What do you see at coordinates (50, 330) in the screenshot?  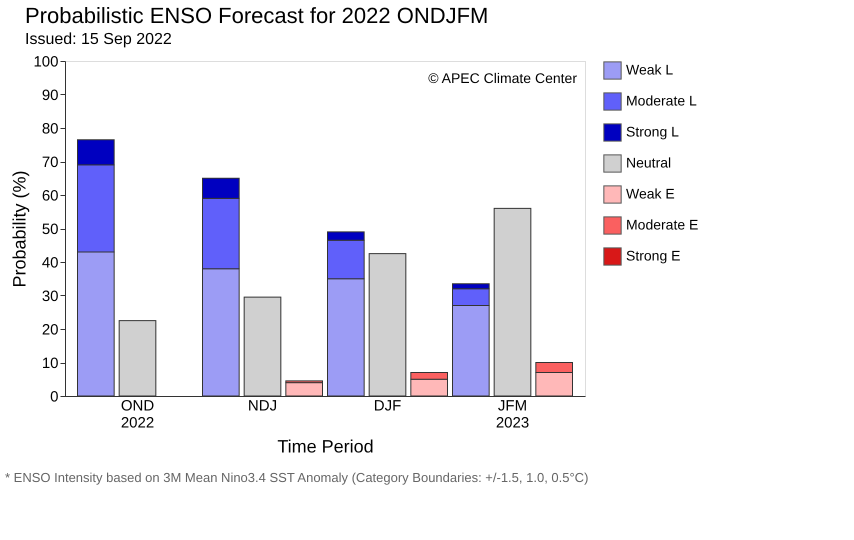 I see `y-tick-label: 20` at bounding box center [50, 330].